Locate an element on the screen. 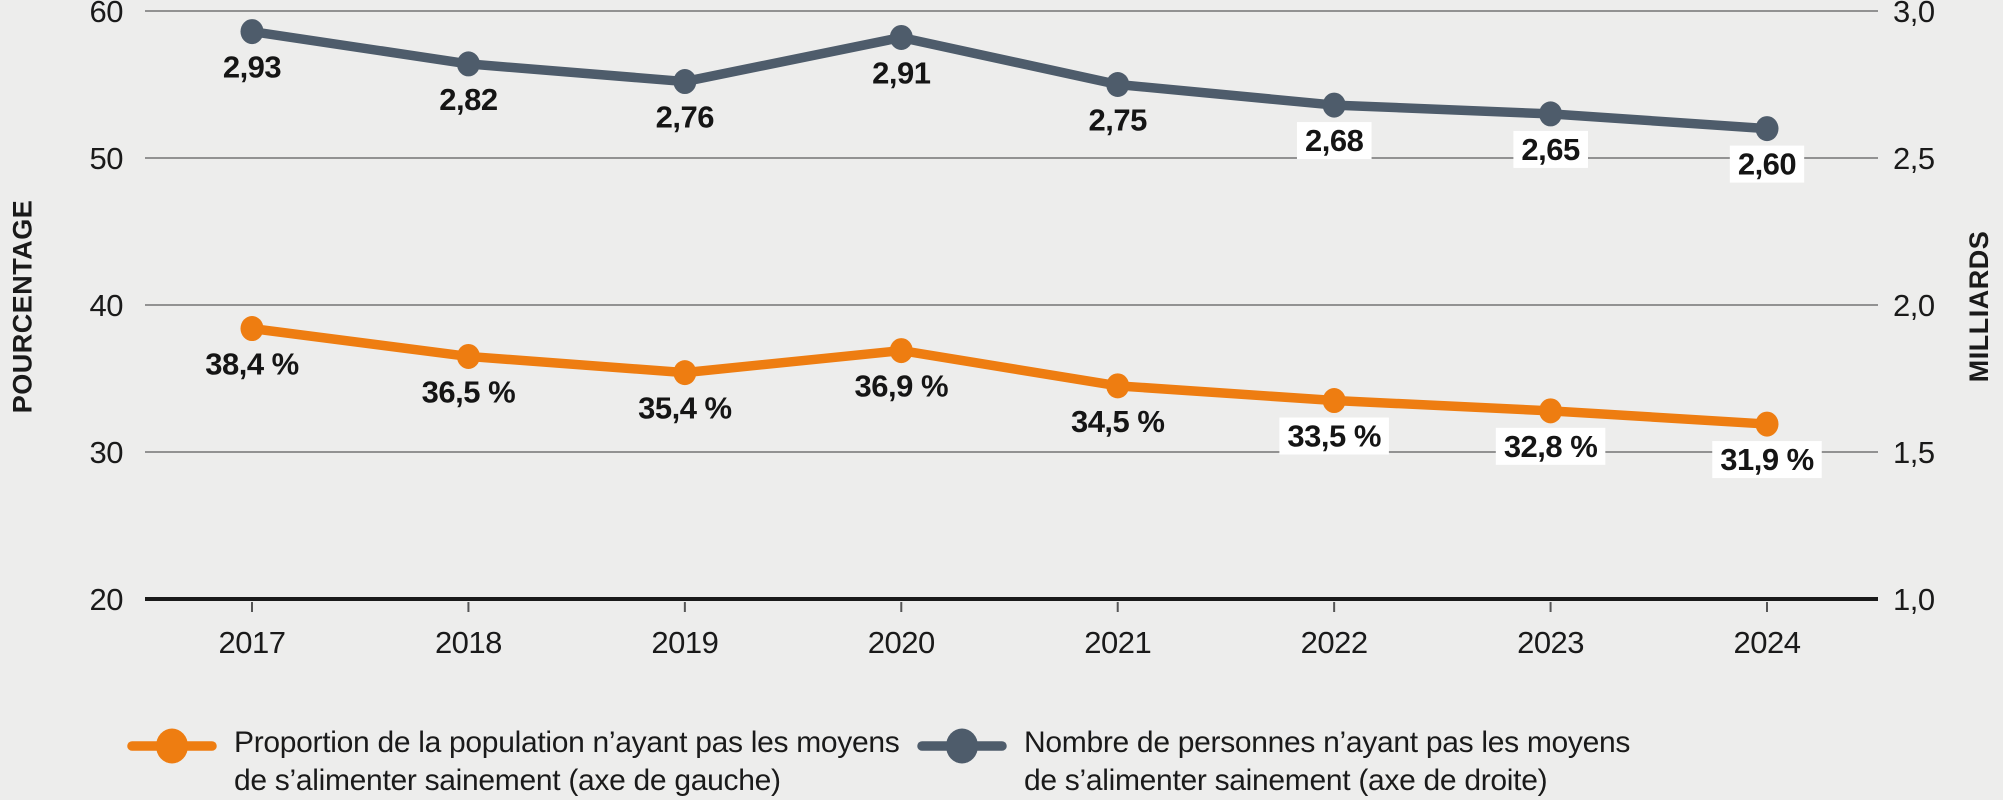  legend-label-proportion-line2: de s’alimenter sainement (axe de gauche) is located at coordinates (507, 780).